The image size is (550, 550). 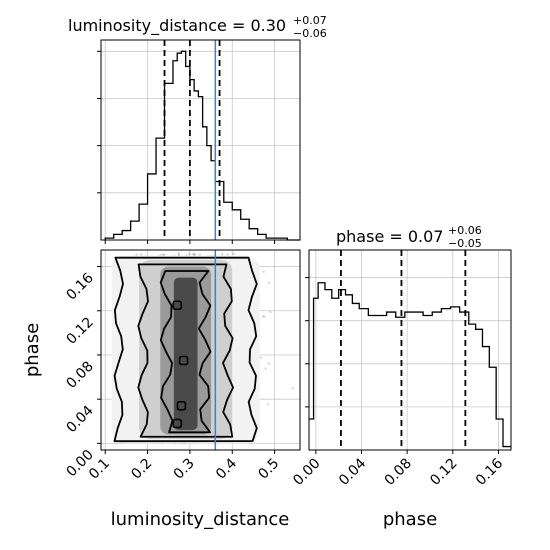 I want to click on lum-dist-hist-grid, so click(x=200, y=140).